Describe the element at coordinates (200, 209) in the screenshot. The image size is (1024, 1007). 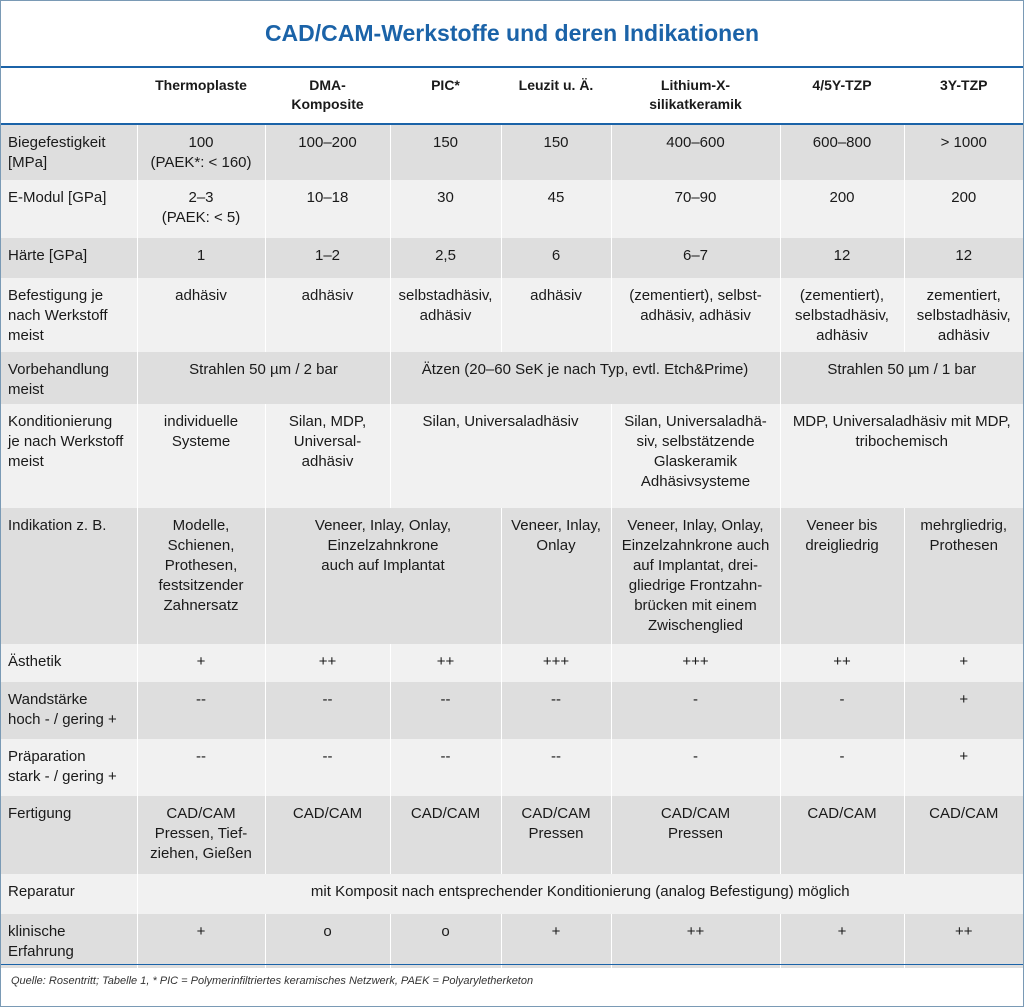
I see `cell: 2–3 (PAEK: < 5)` at that location.